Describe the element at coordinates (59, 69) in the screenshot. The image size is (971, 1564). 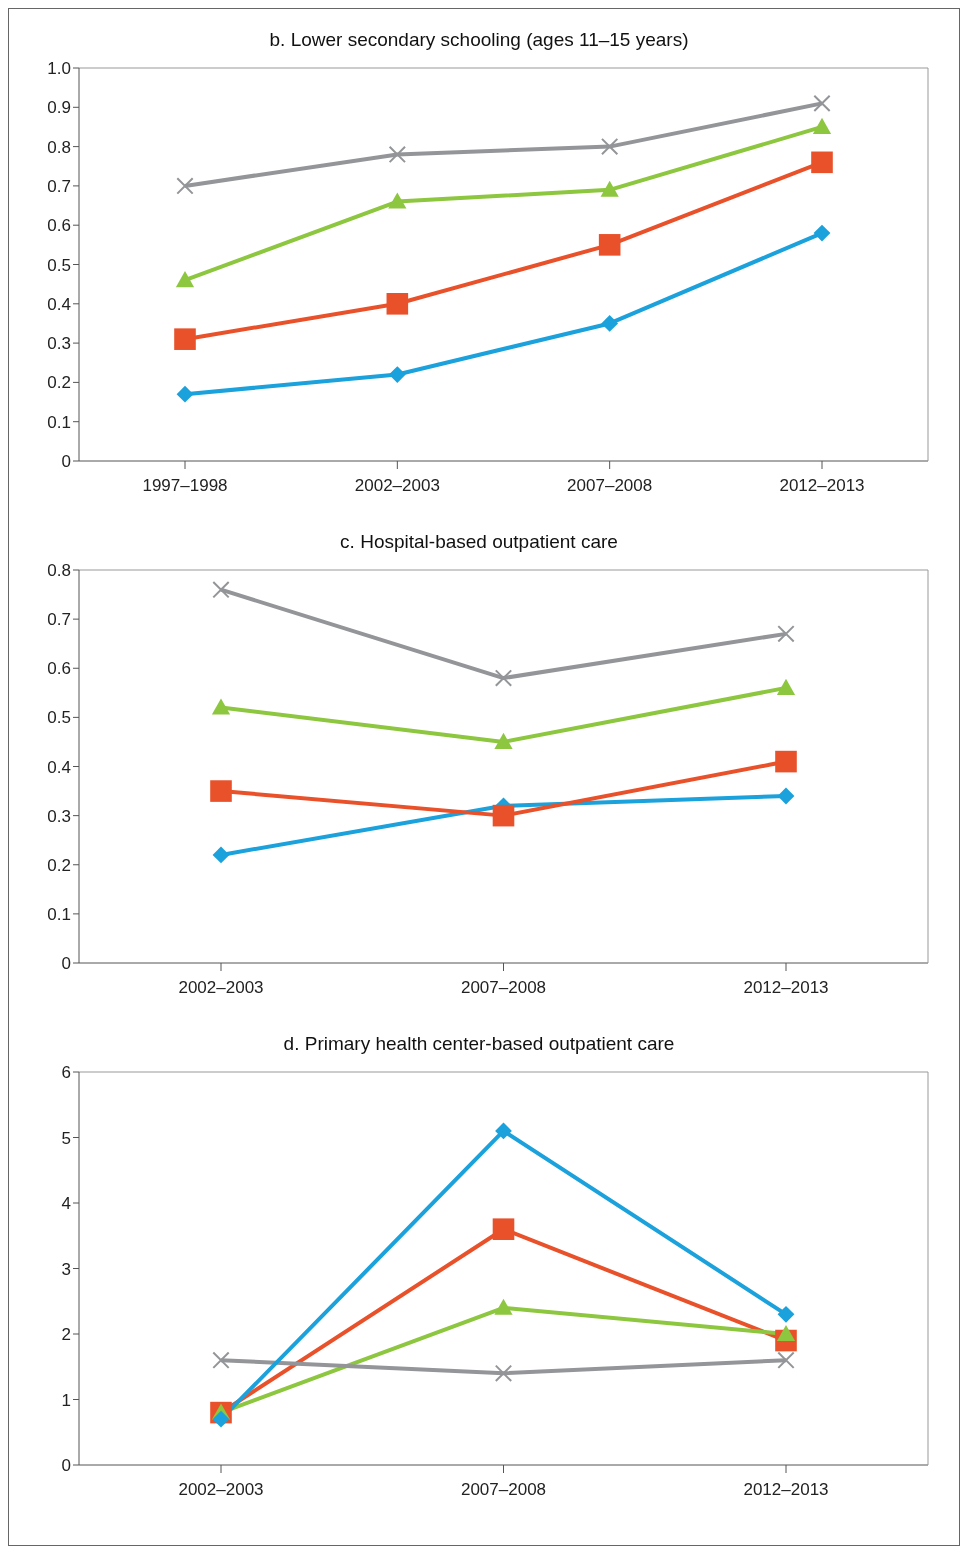
I see `y-tick-label: 1.0` at that location.